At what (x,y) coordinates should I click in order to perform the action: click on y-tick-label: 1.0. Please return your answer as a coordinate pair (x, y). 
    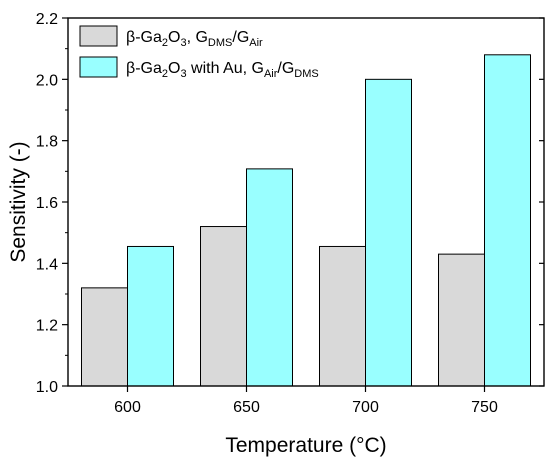
    Looking at the image, I should click on (47, 387).